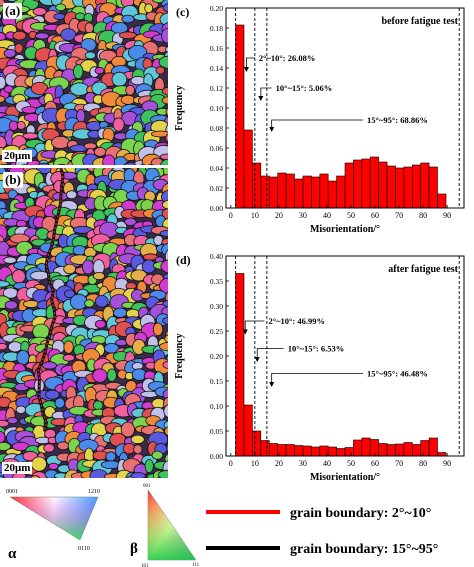  What do you see at coordinates (272, 129) in the screenshot?
I see `annotation-arrowhead` at bounding box center [272, 129].